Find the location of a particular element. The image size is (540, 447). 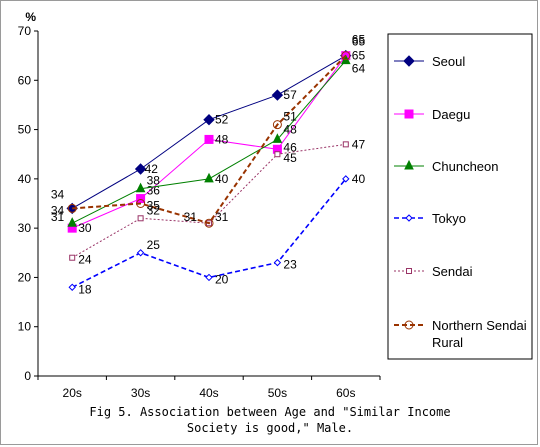

series-daegu-data-label: 46 is located at coordinates (290, 147).